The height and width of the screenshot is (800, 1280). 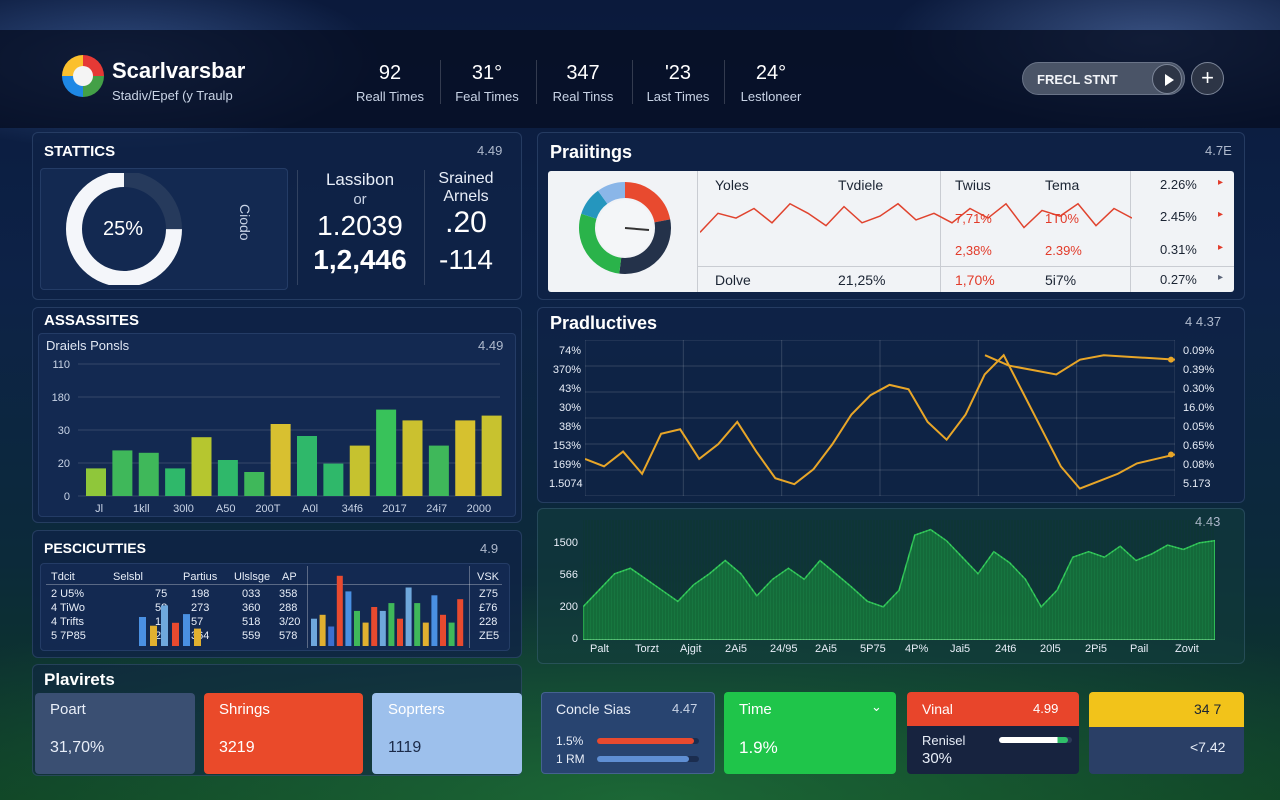 I want to click on header-stat-5: 24° Lestloneer, so click(x=771, y=83).